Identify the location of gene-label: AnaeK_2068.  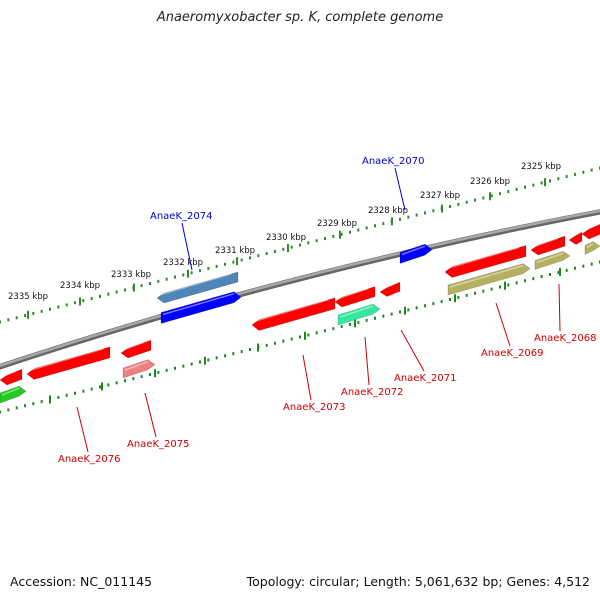
(565, 338).